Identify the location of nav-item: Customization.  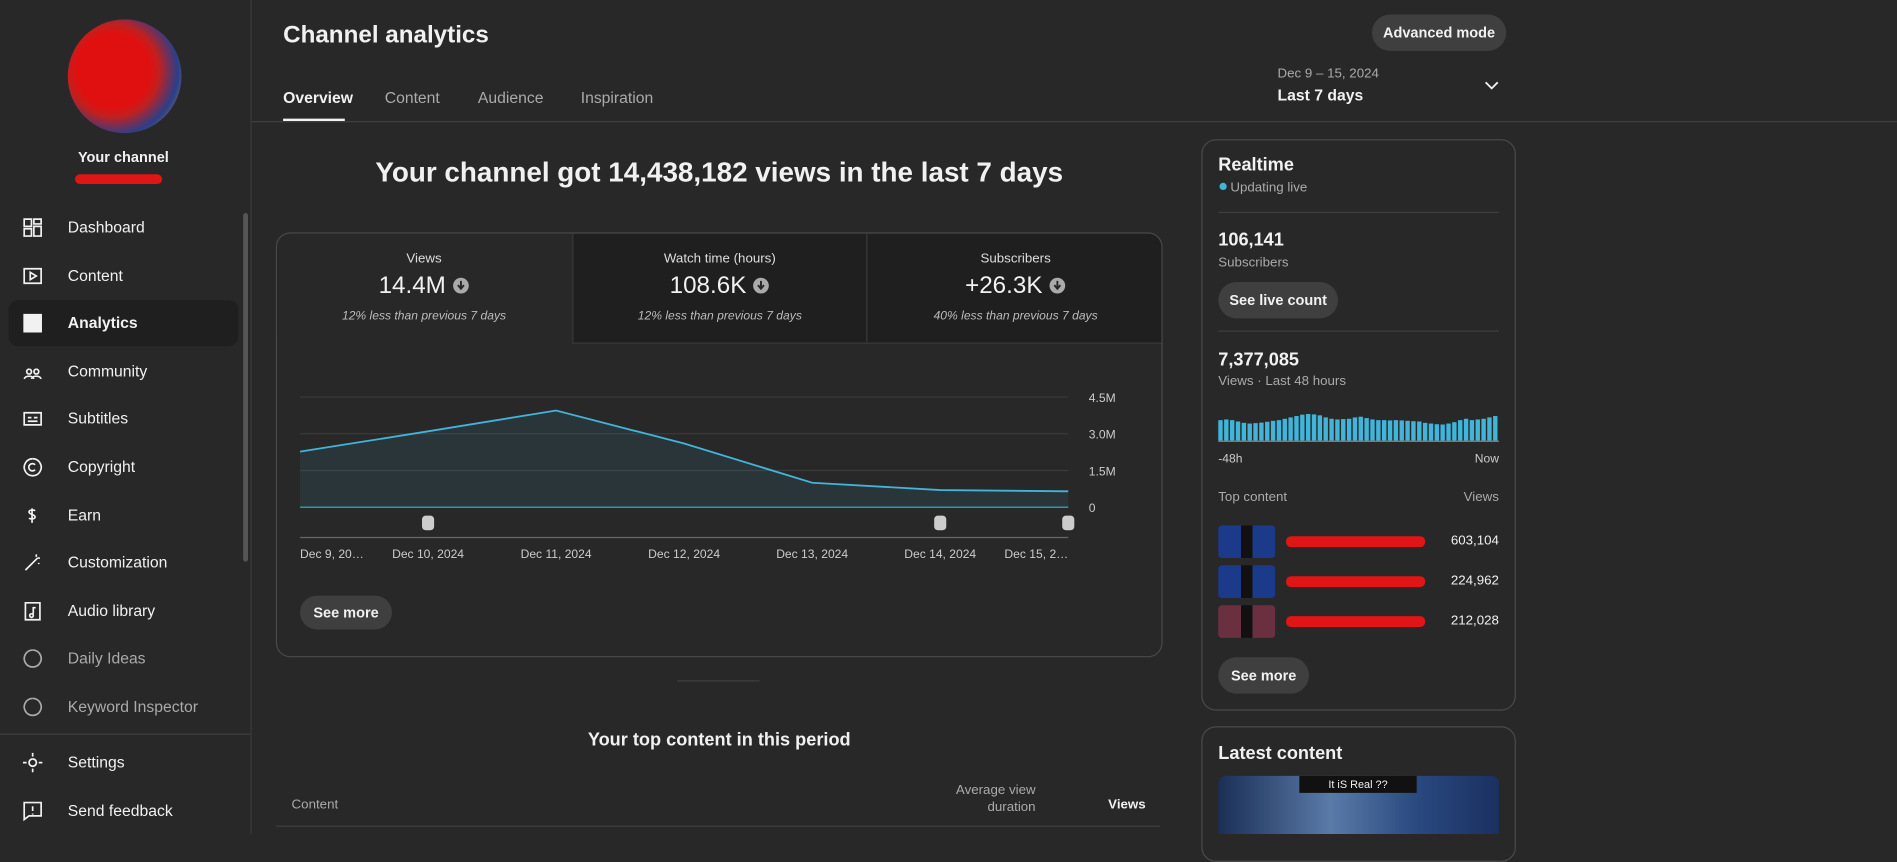
(123, 563).